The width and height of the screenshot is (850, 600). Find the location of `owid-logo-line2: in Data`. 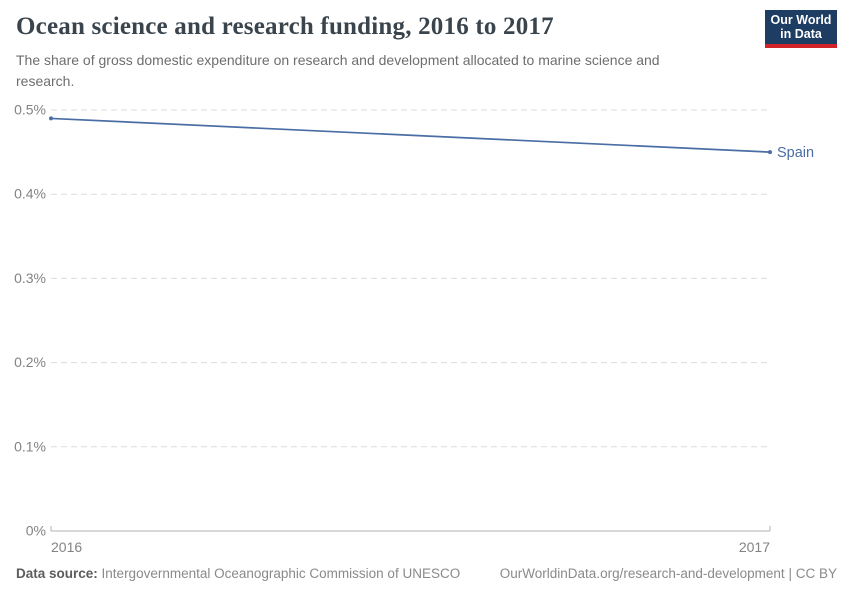

owid-logo-line2: in Data is located at coordinates (801, 34).